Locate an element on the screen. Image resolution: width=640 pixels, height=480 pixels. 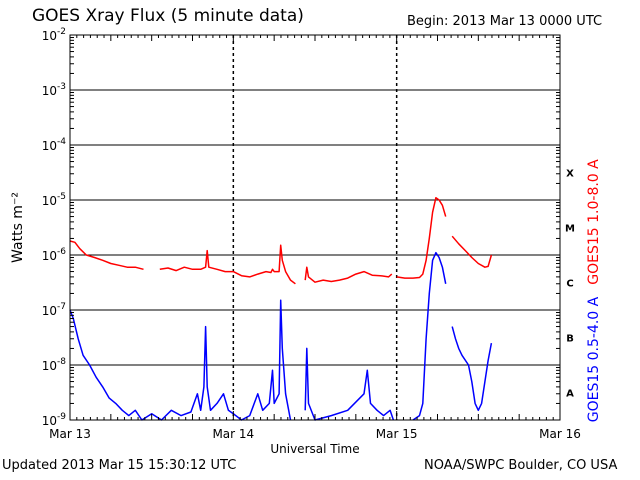
y-tick-label: 10⁻⁹ is located at coordinates (54, 420).